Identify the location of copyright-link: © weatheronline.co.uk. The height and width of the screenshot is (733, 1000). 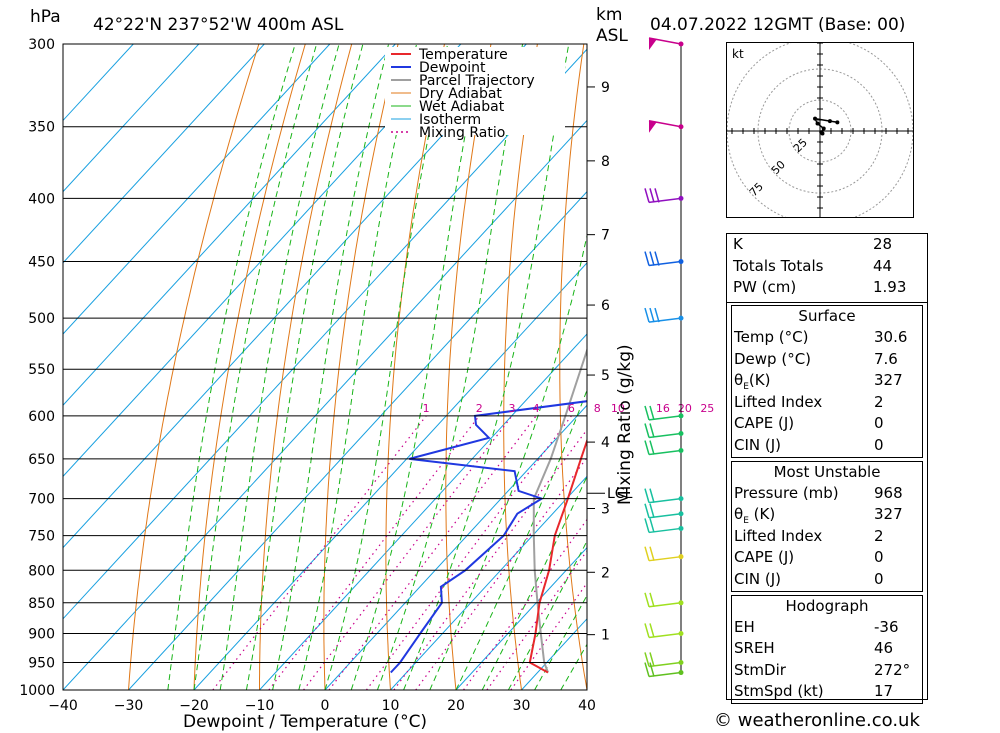
(817, 720).